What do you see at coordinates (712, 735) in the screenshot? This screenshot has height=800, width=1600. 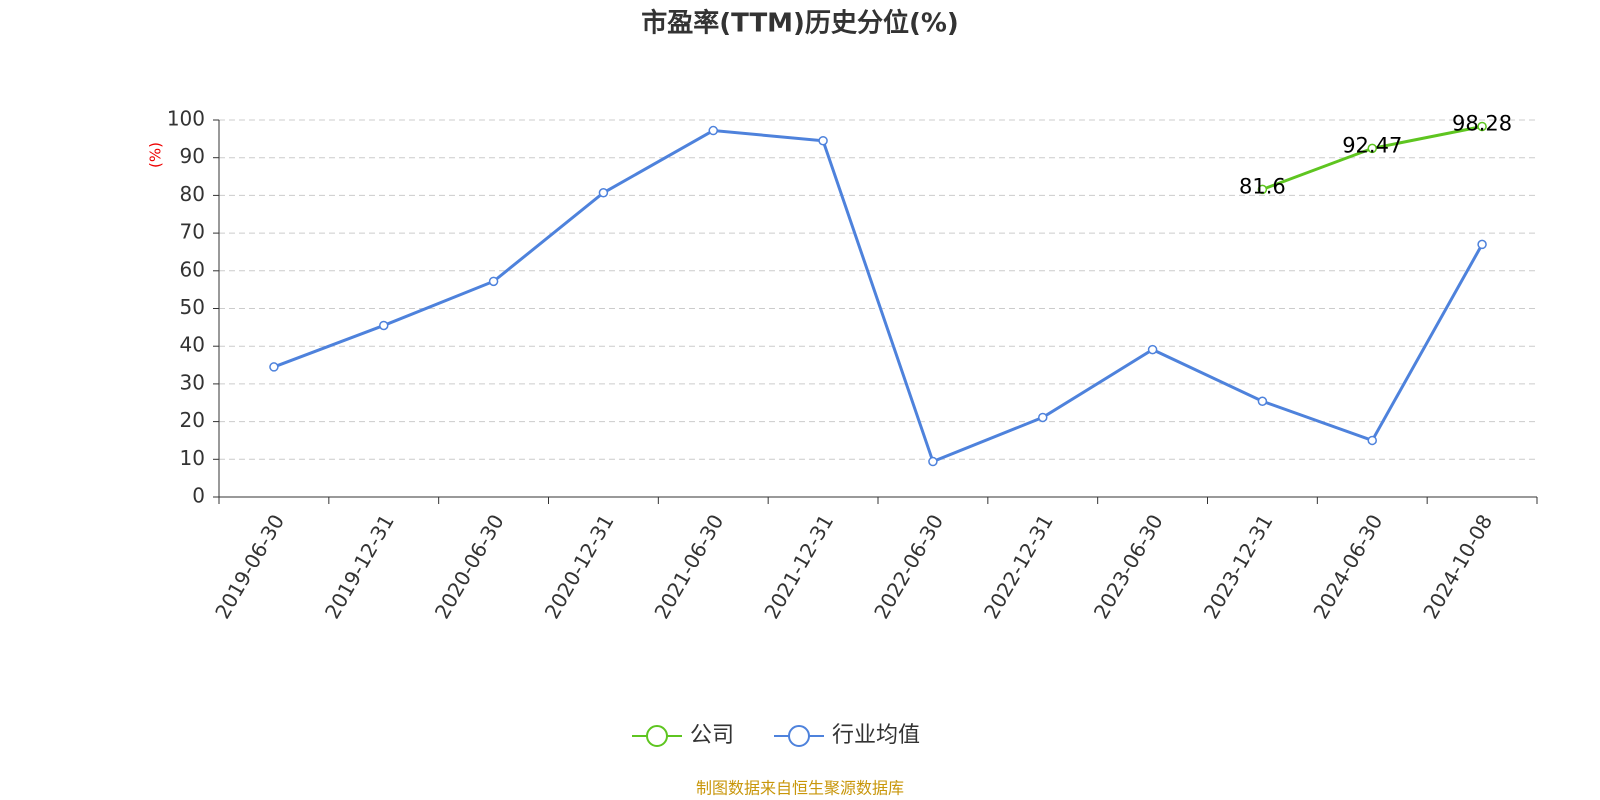 I see `legend-label: 公司` at bounding box center [712, 735].